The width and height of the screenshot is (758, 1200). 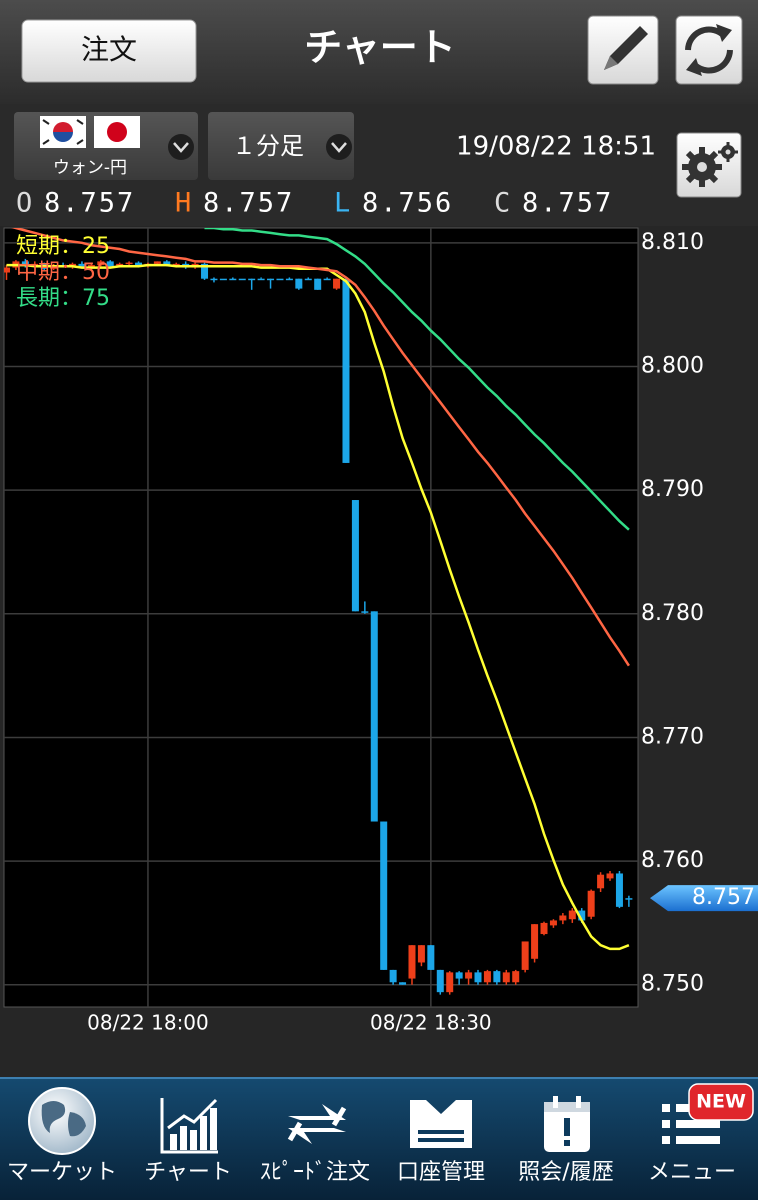 What do you see at coordinates (268, 146) in the screenshot?
I see `timeframe-label: １分足` at bounding box center [268, 146].